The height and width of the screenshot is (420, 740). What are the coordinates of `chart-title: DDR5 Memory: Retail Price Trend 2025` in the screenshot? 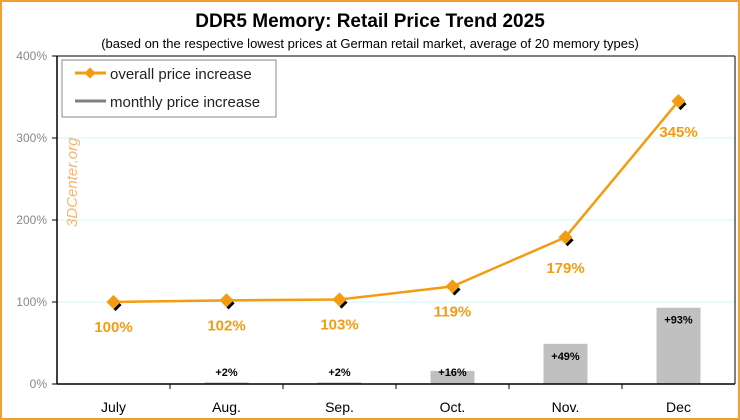 It's located at (370, 21).